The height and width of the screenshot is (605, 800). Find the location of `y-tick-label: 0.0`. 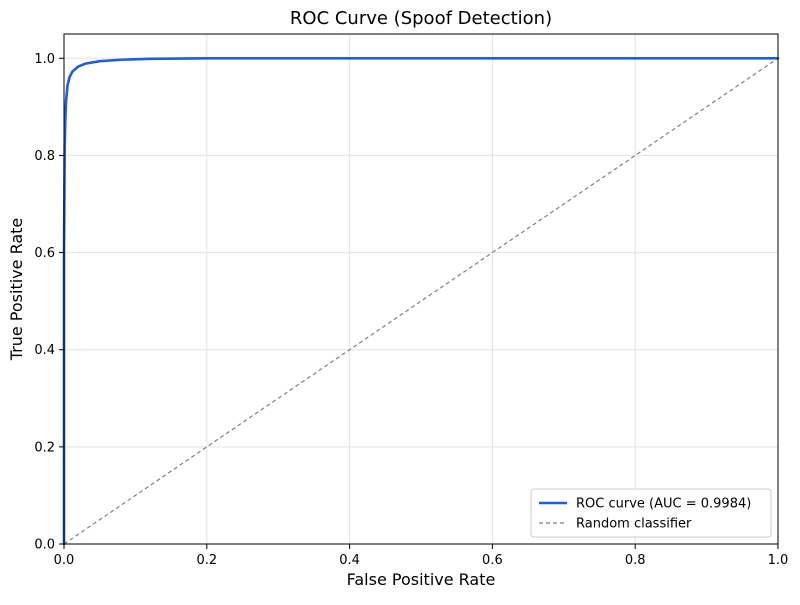

y-tick-label: 0.0 is located at coordinates (44, 545).